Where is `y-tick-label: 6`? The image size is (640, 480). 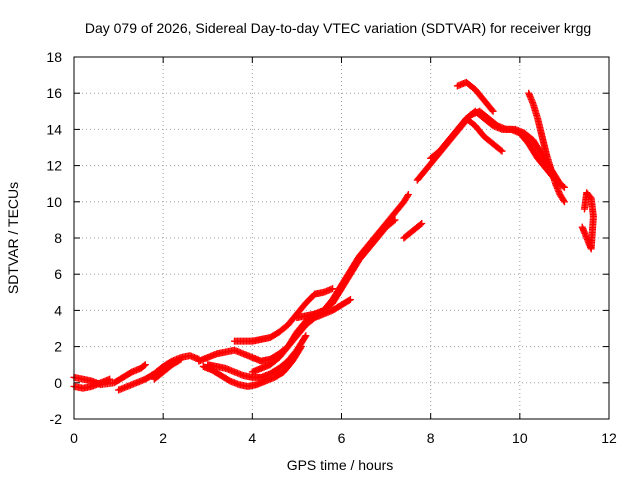
y-tick-label: 6 is located at coordinates (58, 274).